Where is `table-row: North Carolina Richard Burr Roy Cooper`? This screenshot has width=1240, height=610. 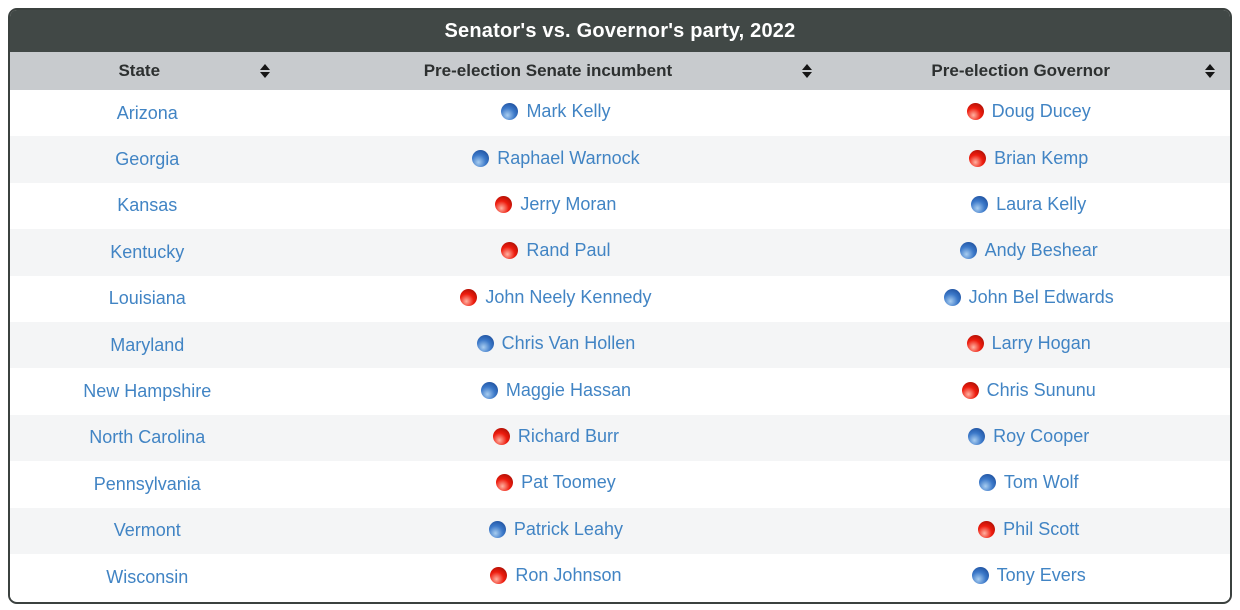 table-row: North Carolina Richard Burr Roy Cooper is located at coordinates (620, 438).